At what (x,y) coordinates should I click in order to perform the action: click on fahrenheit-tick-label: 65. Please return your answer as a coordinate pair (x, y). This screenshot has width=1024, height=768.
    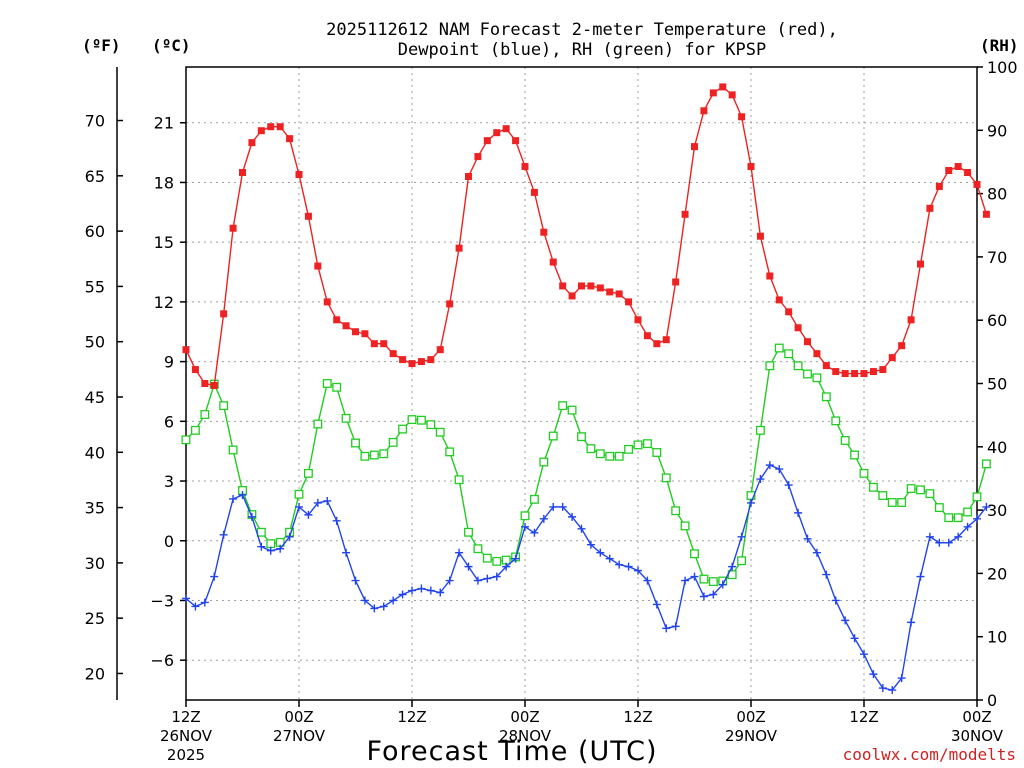
    Looking at the image, I should click on (95, 176).